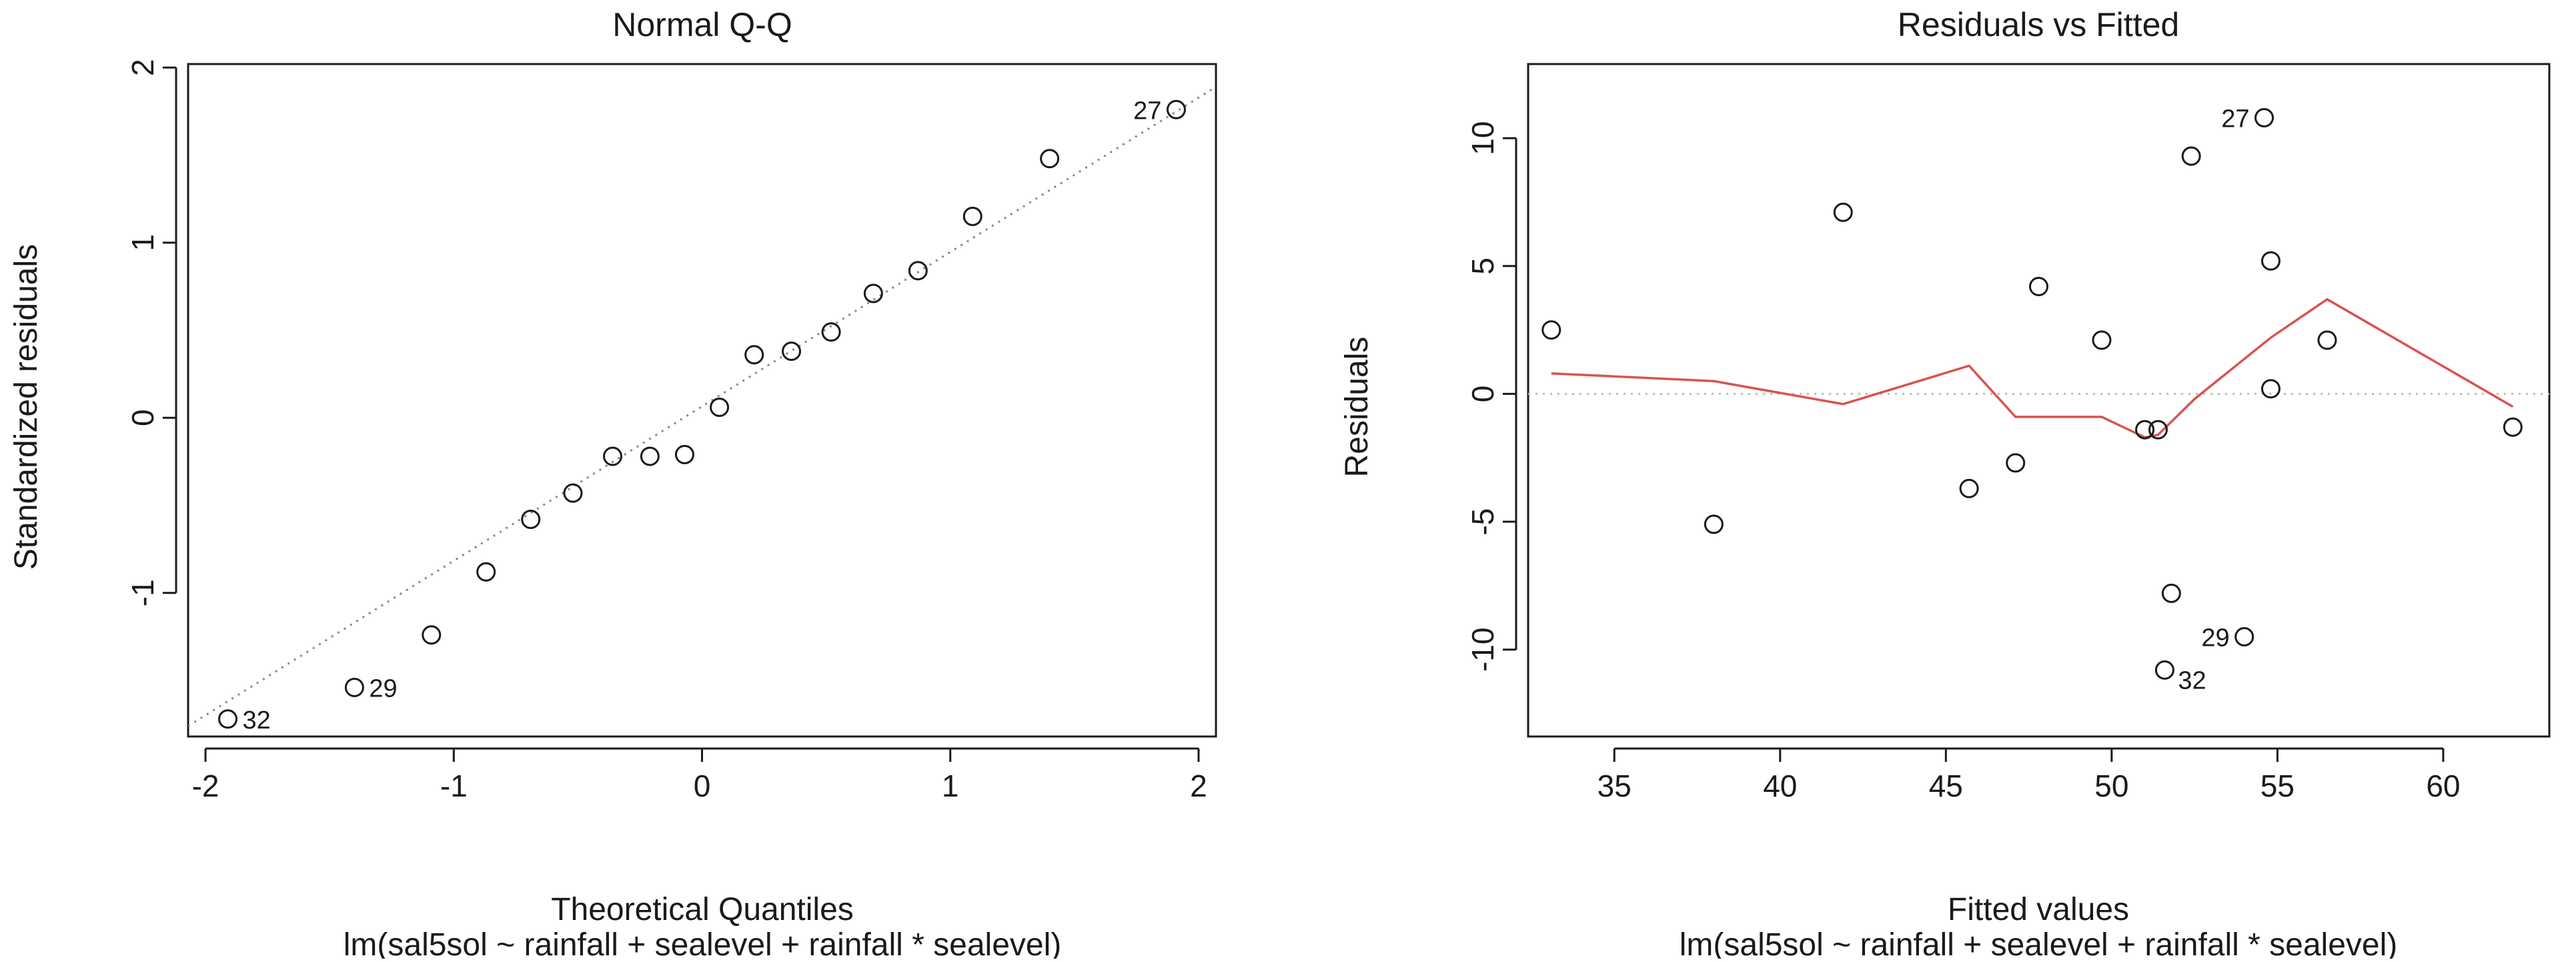  I want to click on rvf-x-tick-label: 45, so click(1946, 786).